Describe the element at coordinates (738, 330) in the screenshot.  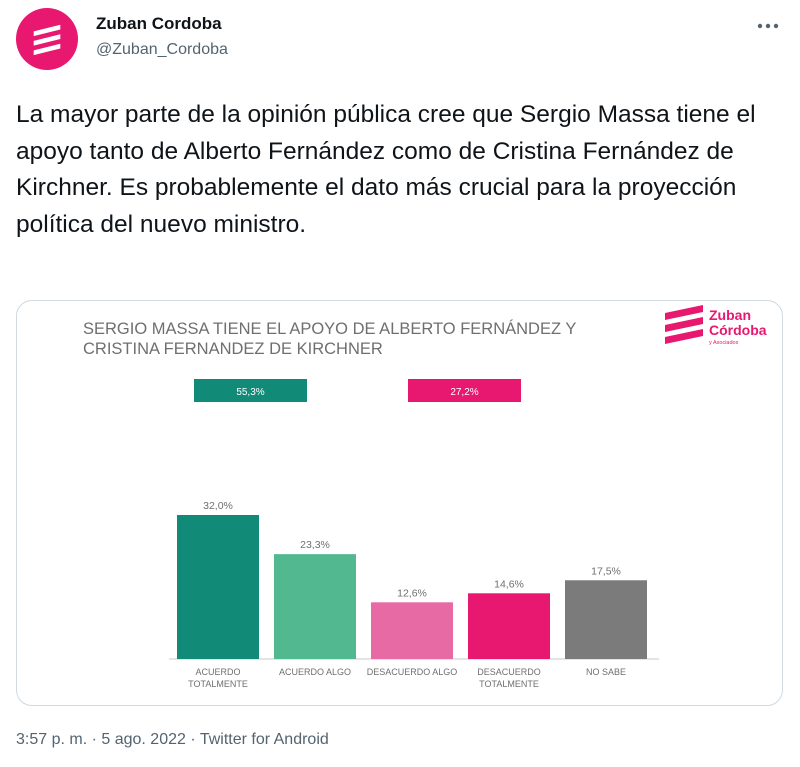
I see `logo-line-2: Córdoba` at that location.